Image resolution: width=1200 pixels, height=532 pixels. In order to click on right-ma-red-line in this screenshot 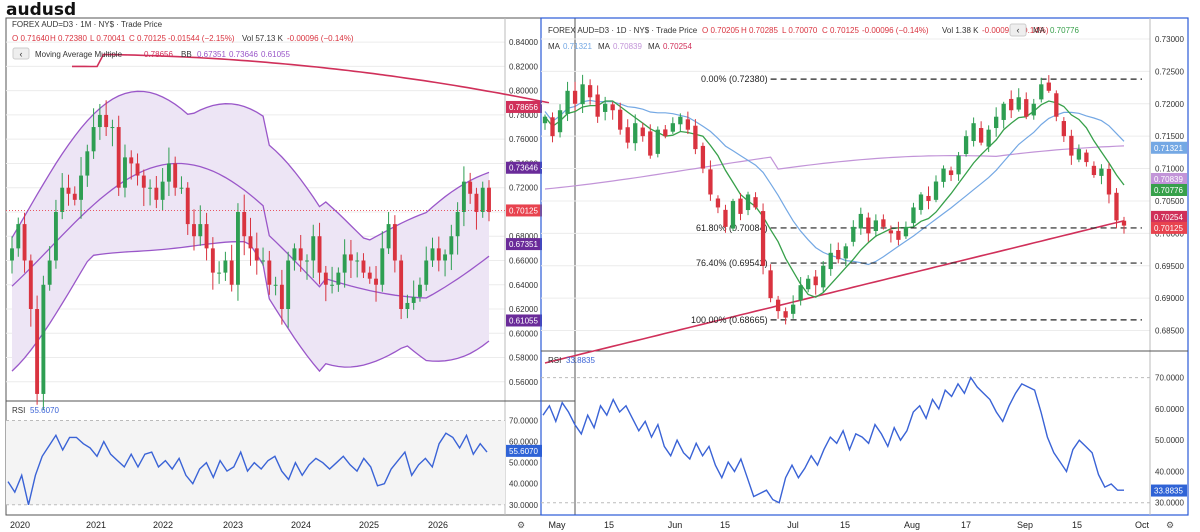, I will do `click(834, 292)`.